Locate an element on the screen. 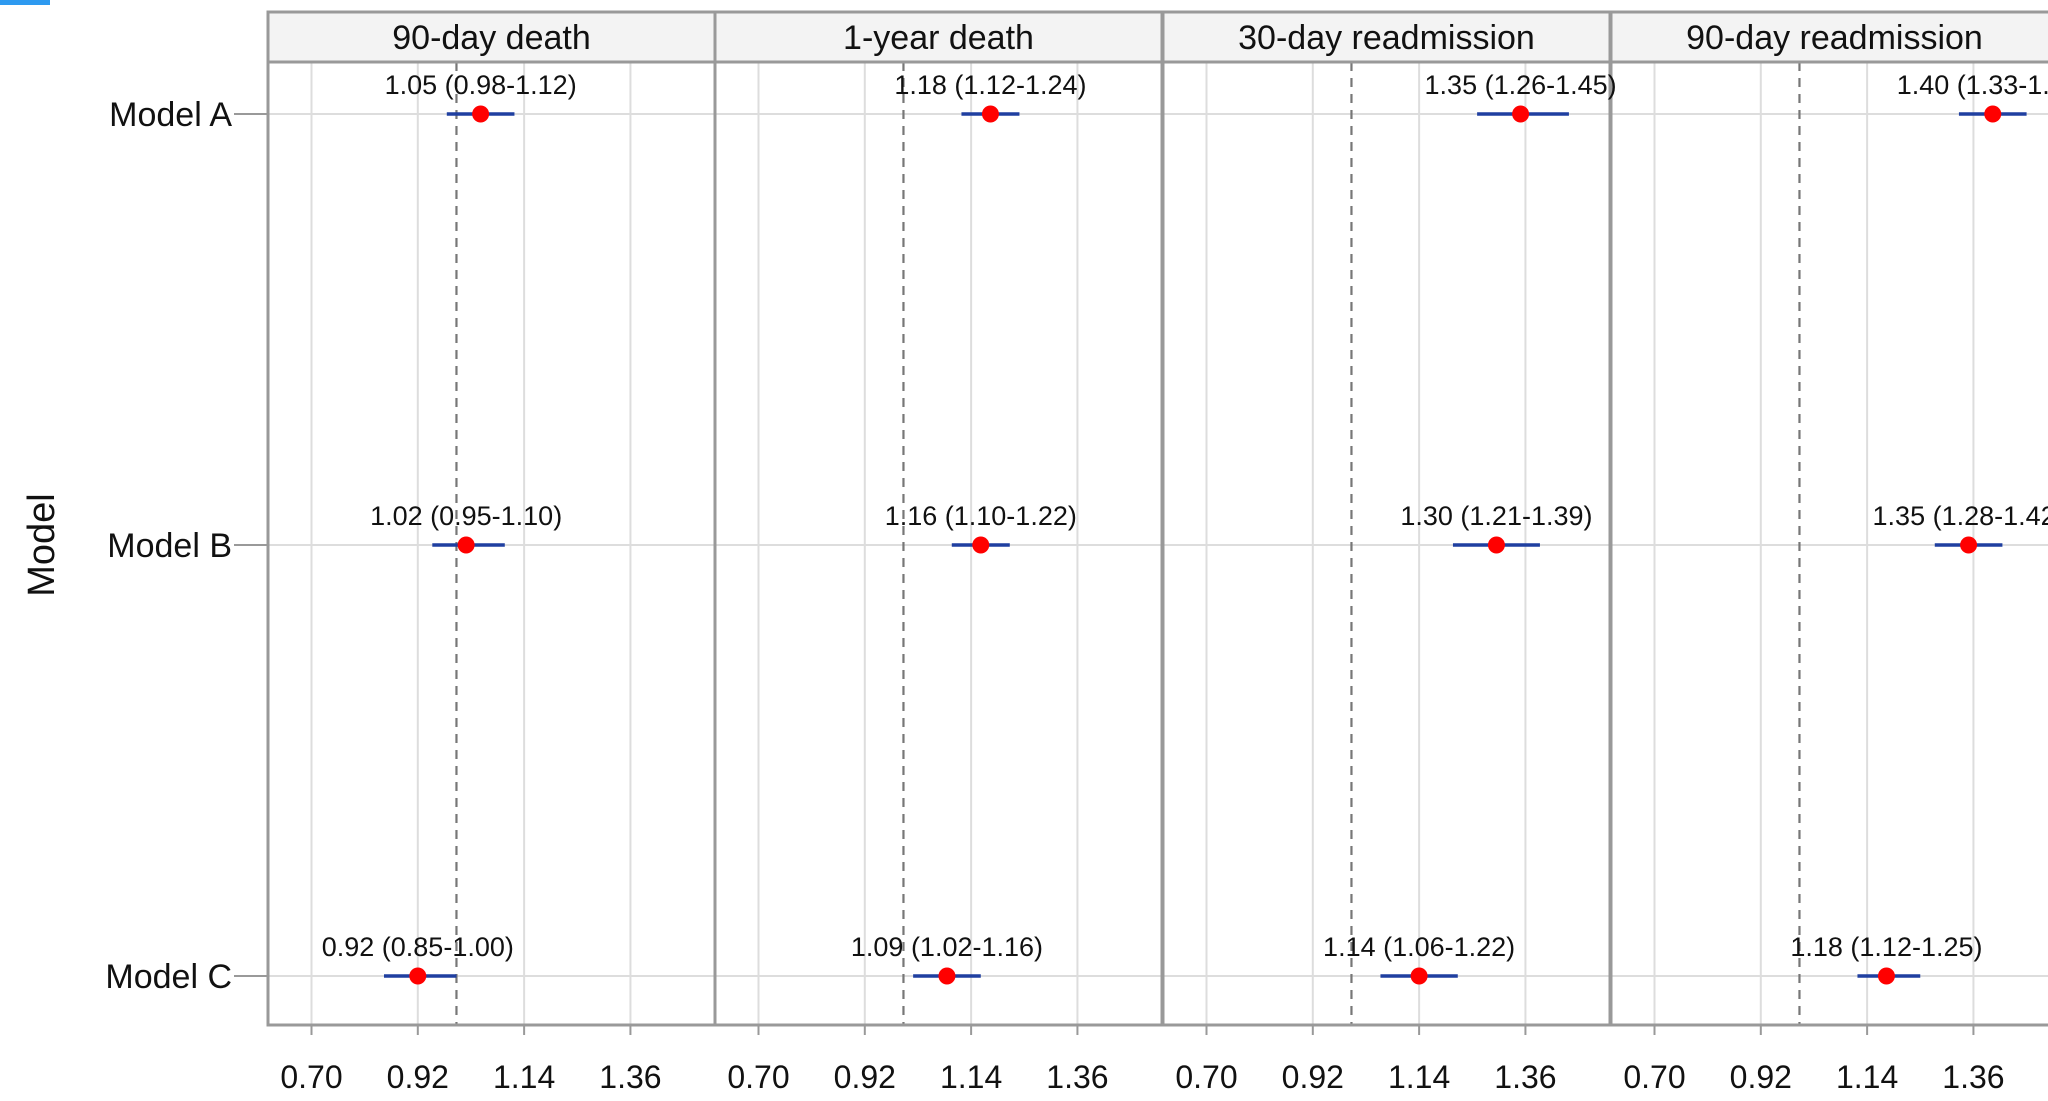 This screenshot has height=1101, width=2048. estimate-label: 1.18 (1.12-1.24) is located at coordinates (990, 85).